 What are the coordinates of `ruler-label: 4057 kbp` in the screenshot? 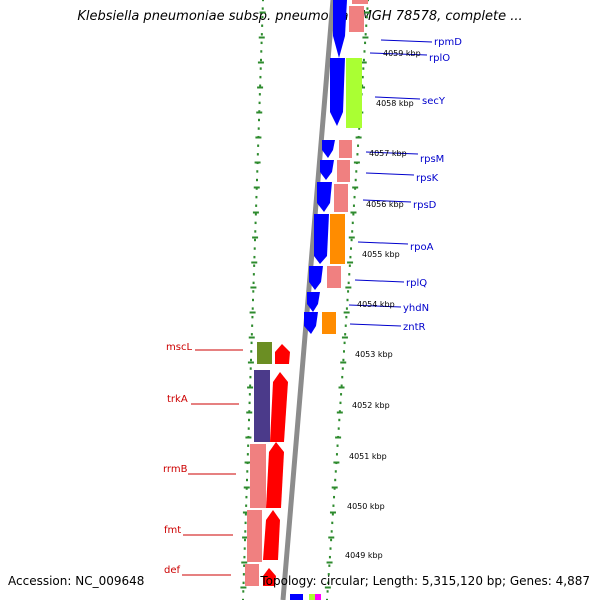 It's located at (388, 153).